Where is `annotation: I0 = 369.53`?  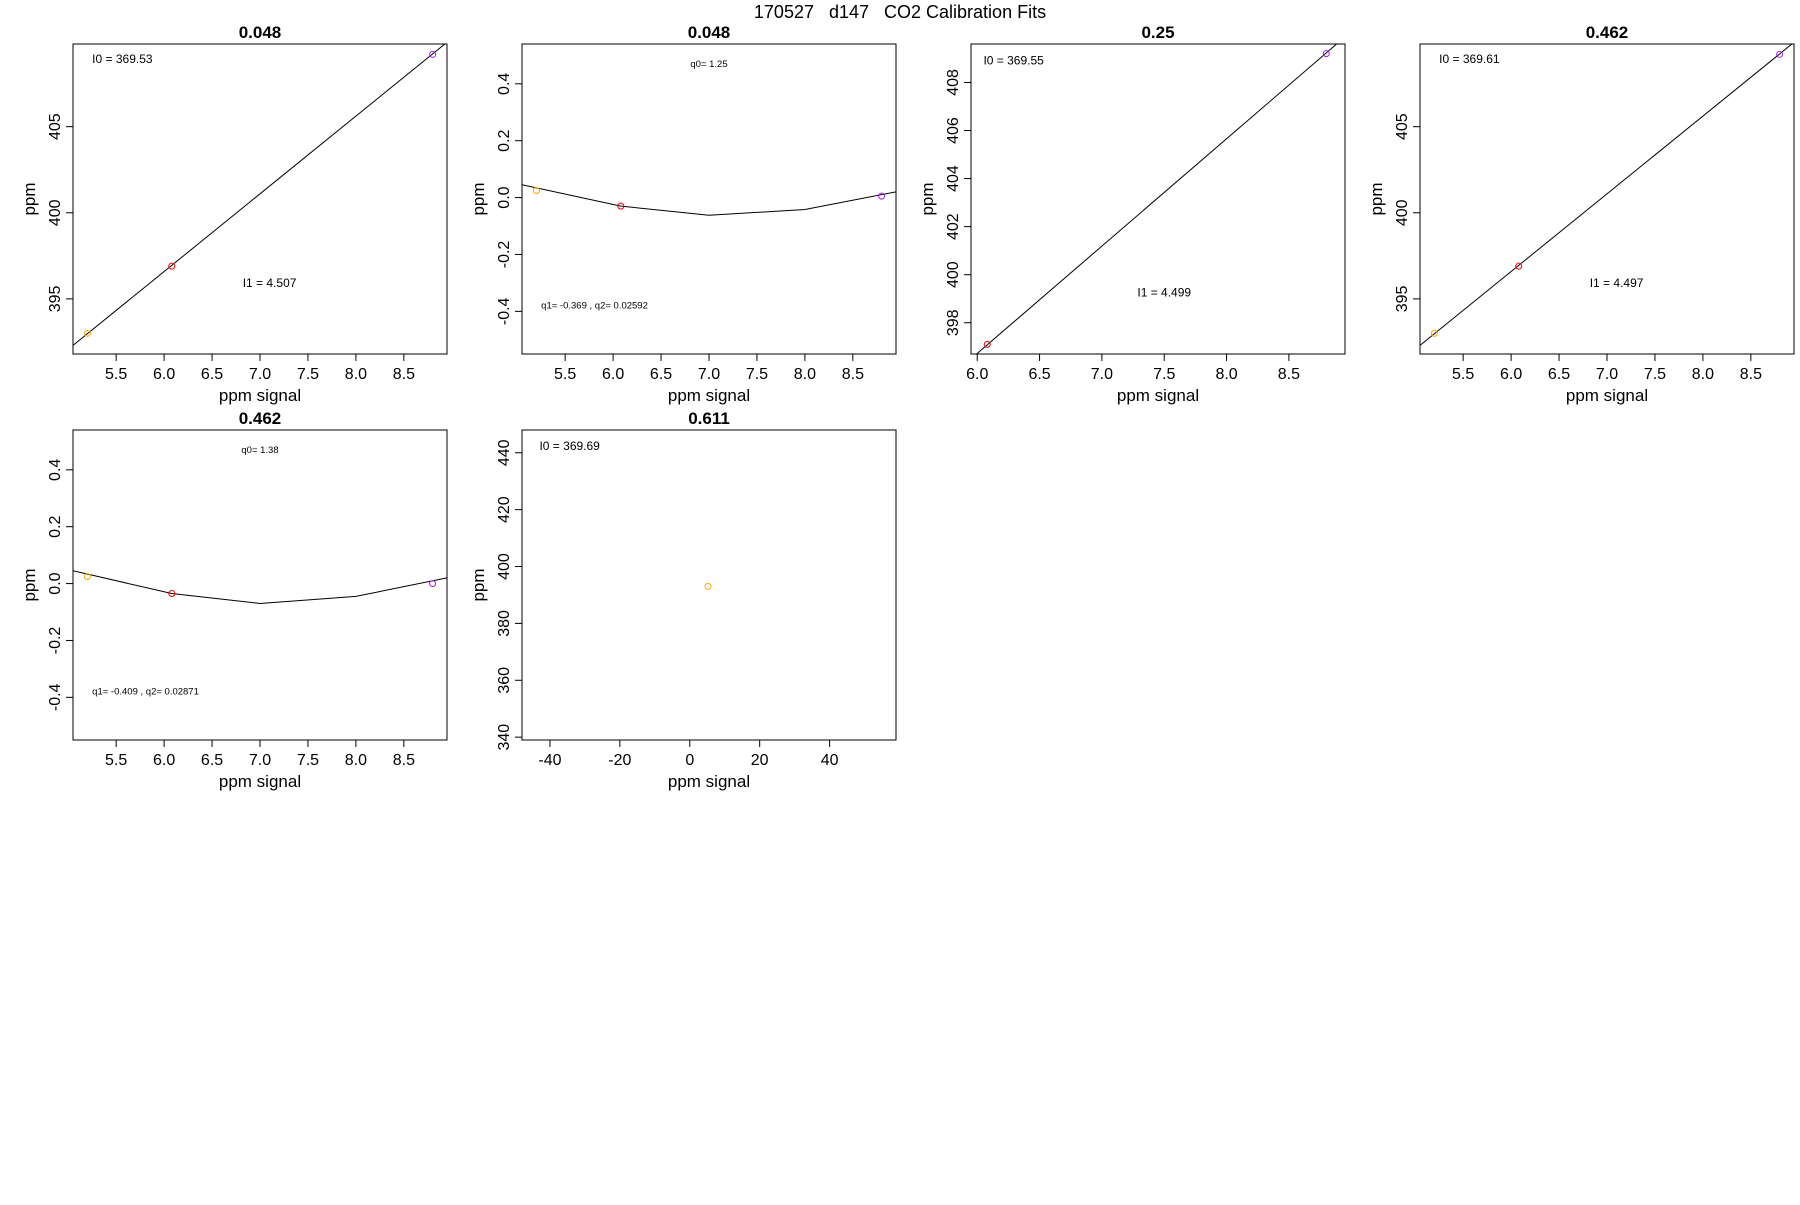
annotation: I0 = 369.53 is located at coordinates (122, 59).